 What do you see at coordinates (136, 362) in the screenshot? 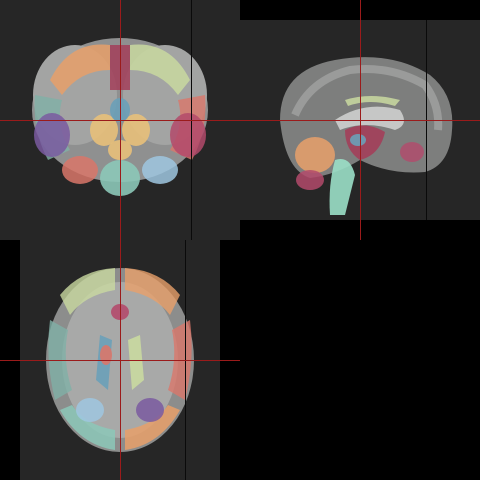
I see `axial-label-ventricle-right` at bounding box center [136, 362].